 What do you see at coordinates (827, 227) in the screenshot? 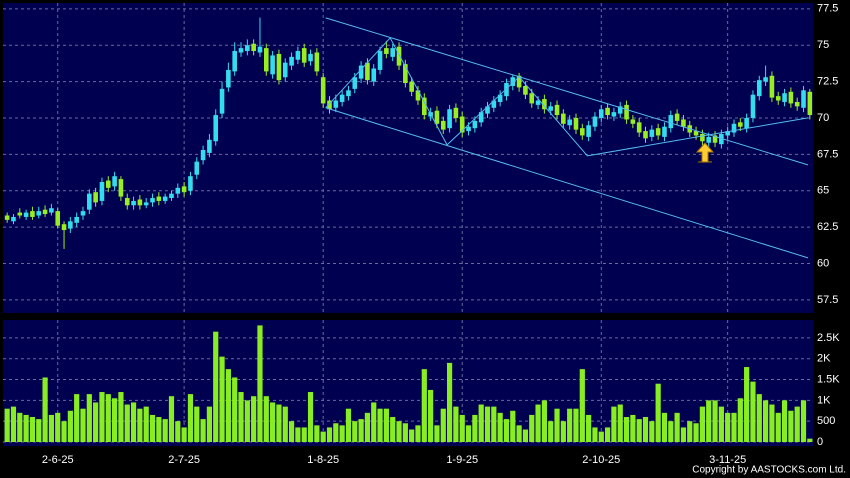
I see `y-tick-label: 62.5` at bounding box center [827, 227].